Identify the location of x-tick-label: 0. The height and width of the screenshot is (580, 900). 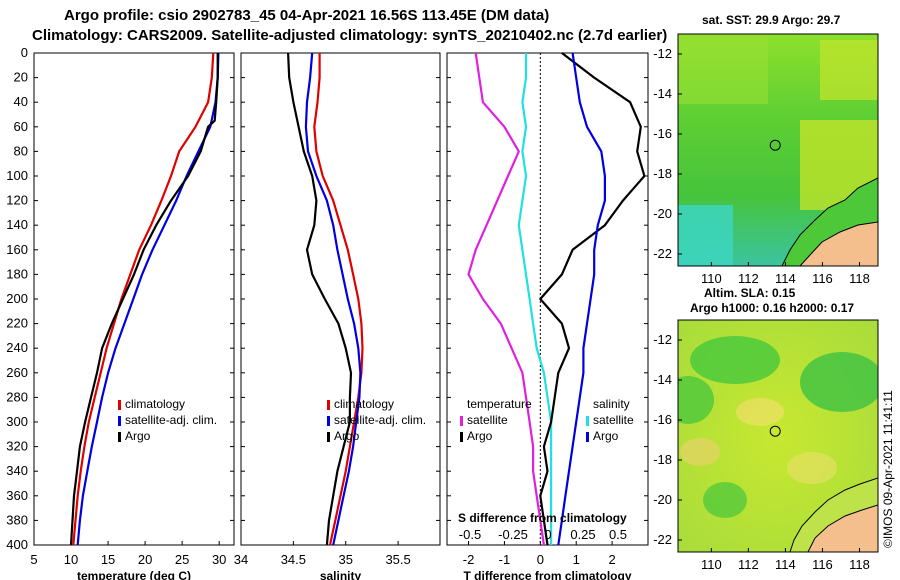
(540, 559).